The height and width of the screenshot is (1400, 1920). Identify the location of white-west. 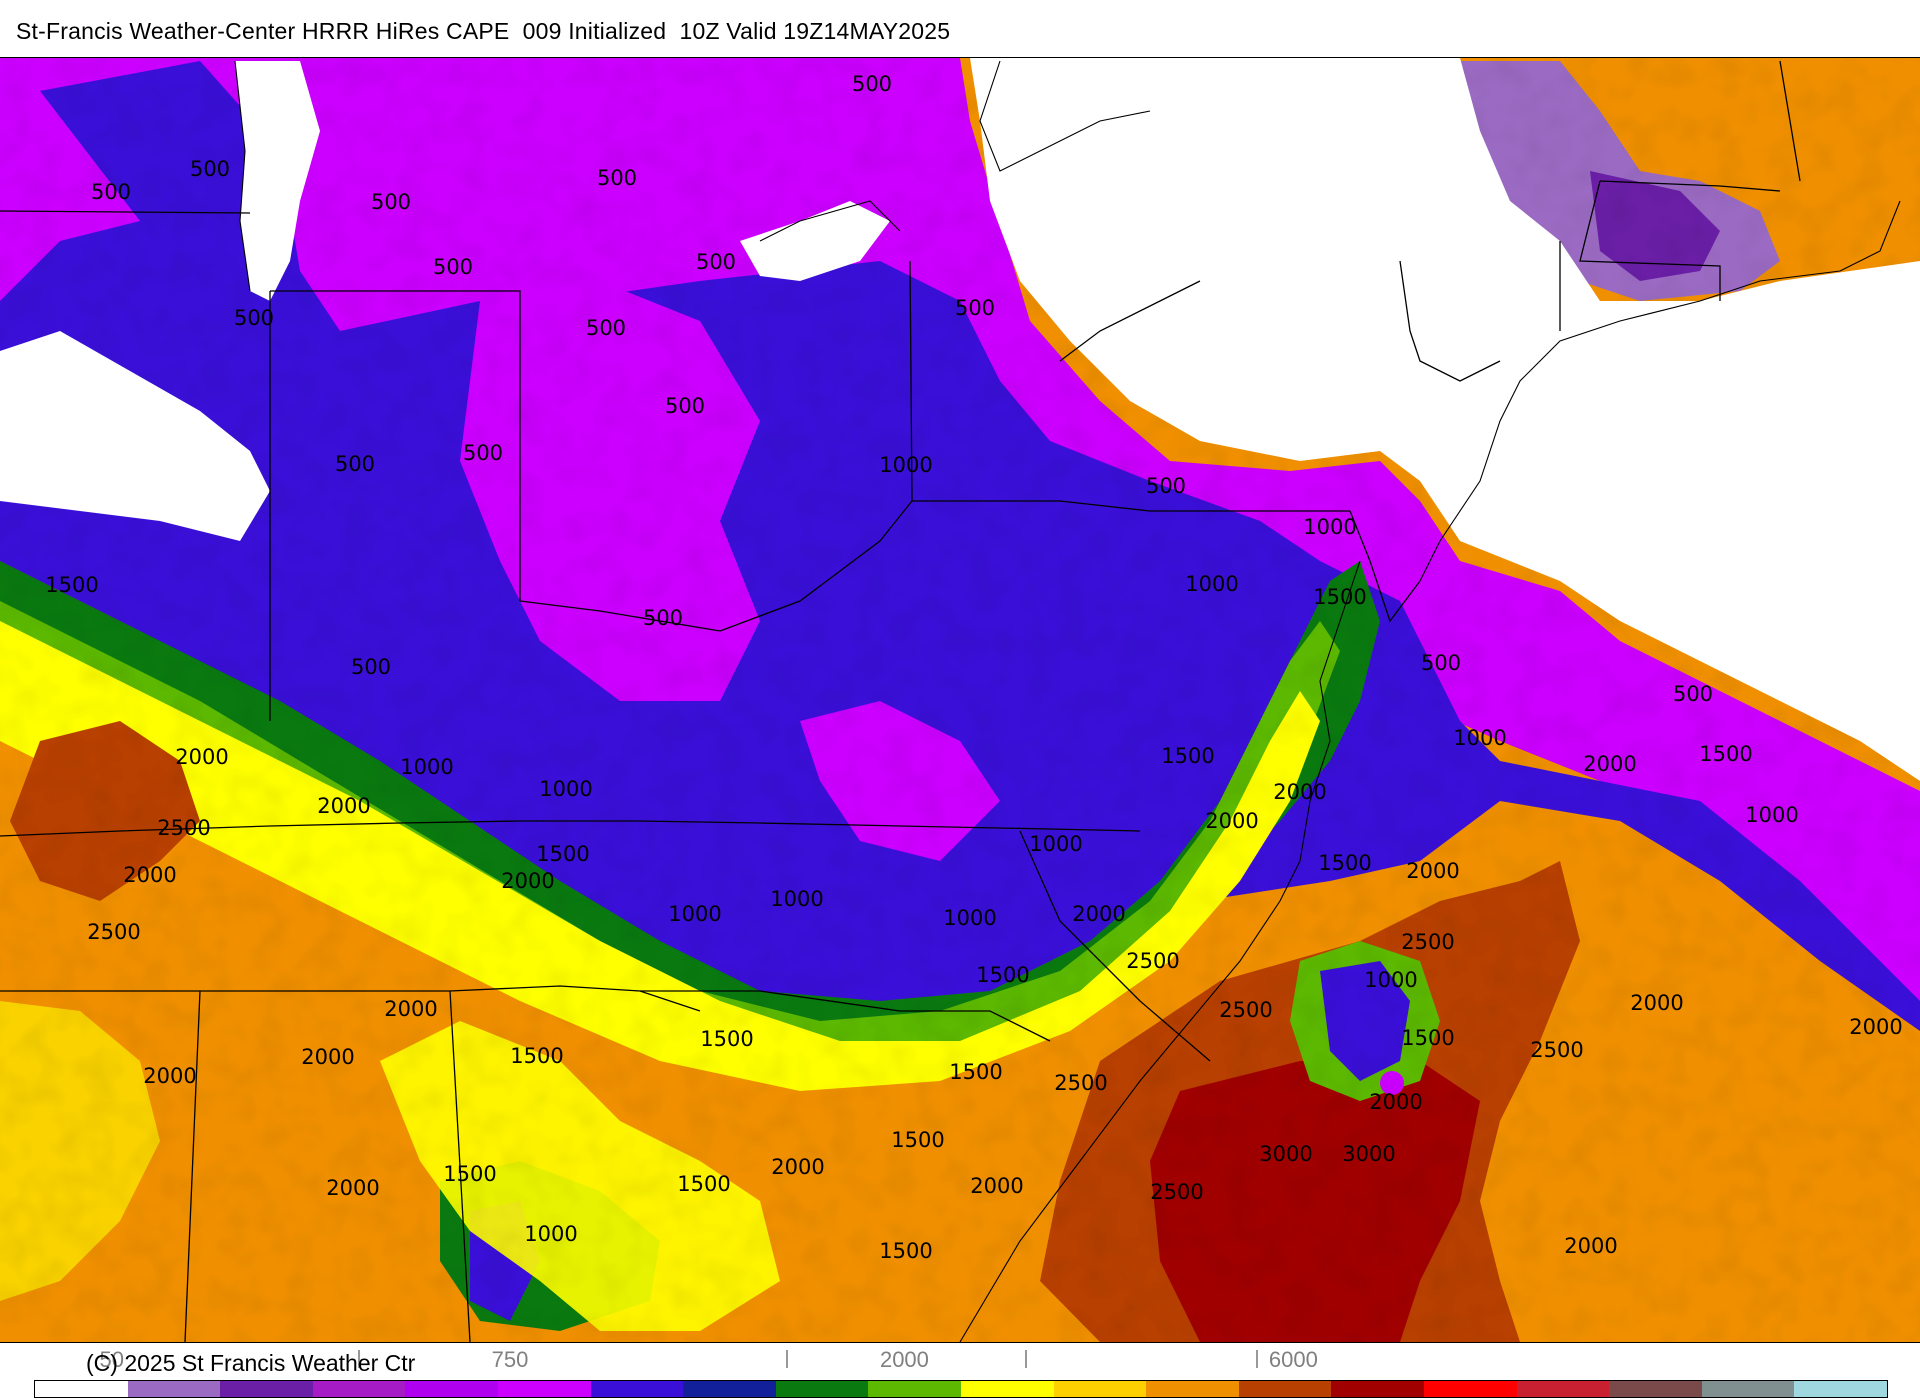
(135, 436).